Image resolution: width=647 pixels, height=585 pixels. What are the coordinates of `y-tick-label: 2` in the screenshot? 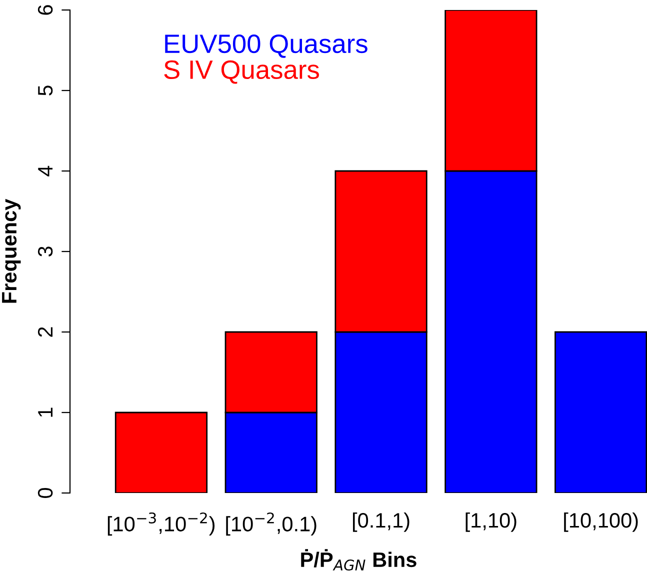 It's located at (45, 332).